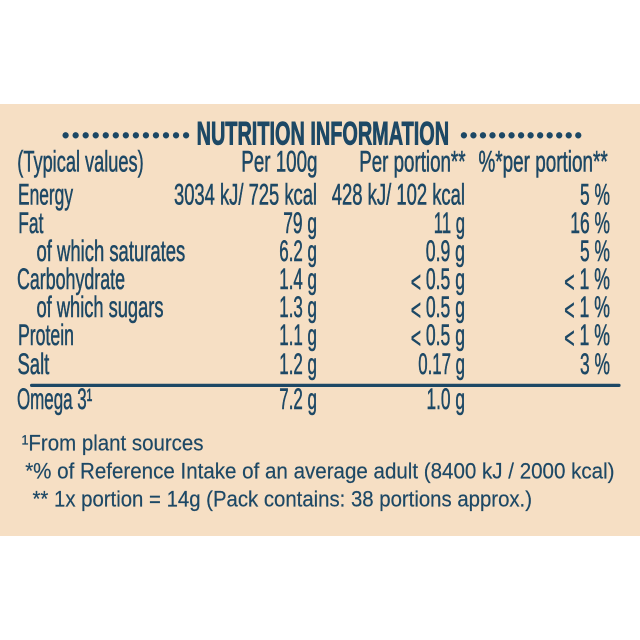 The image size is (640, 640). Describe the element at coordinates (111, 251) in the screenshot. I see `svg-text: of which saturates` at that location.